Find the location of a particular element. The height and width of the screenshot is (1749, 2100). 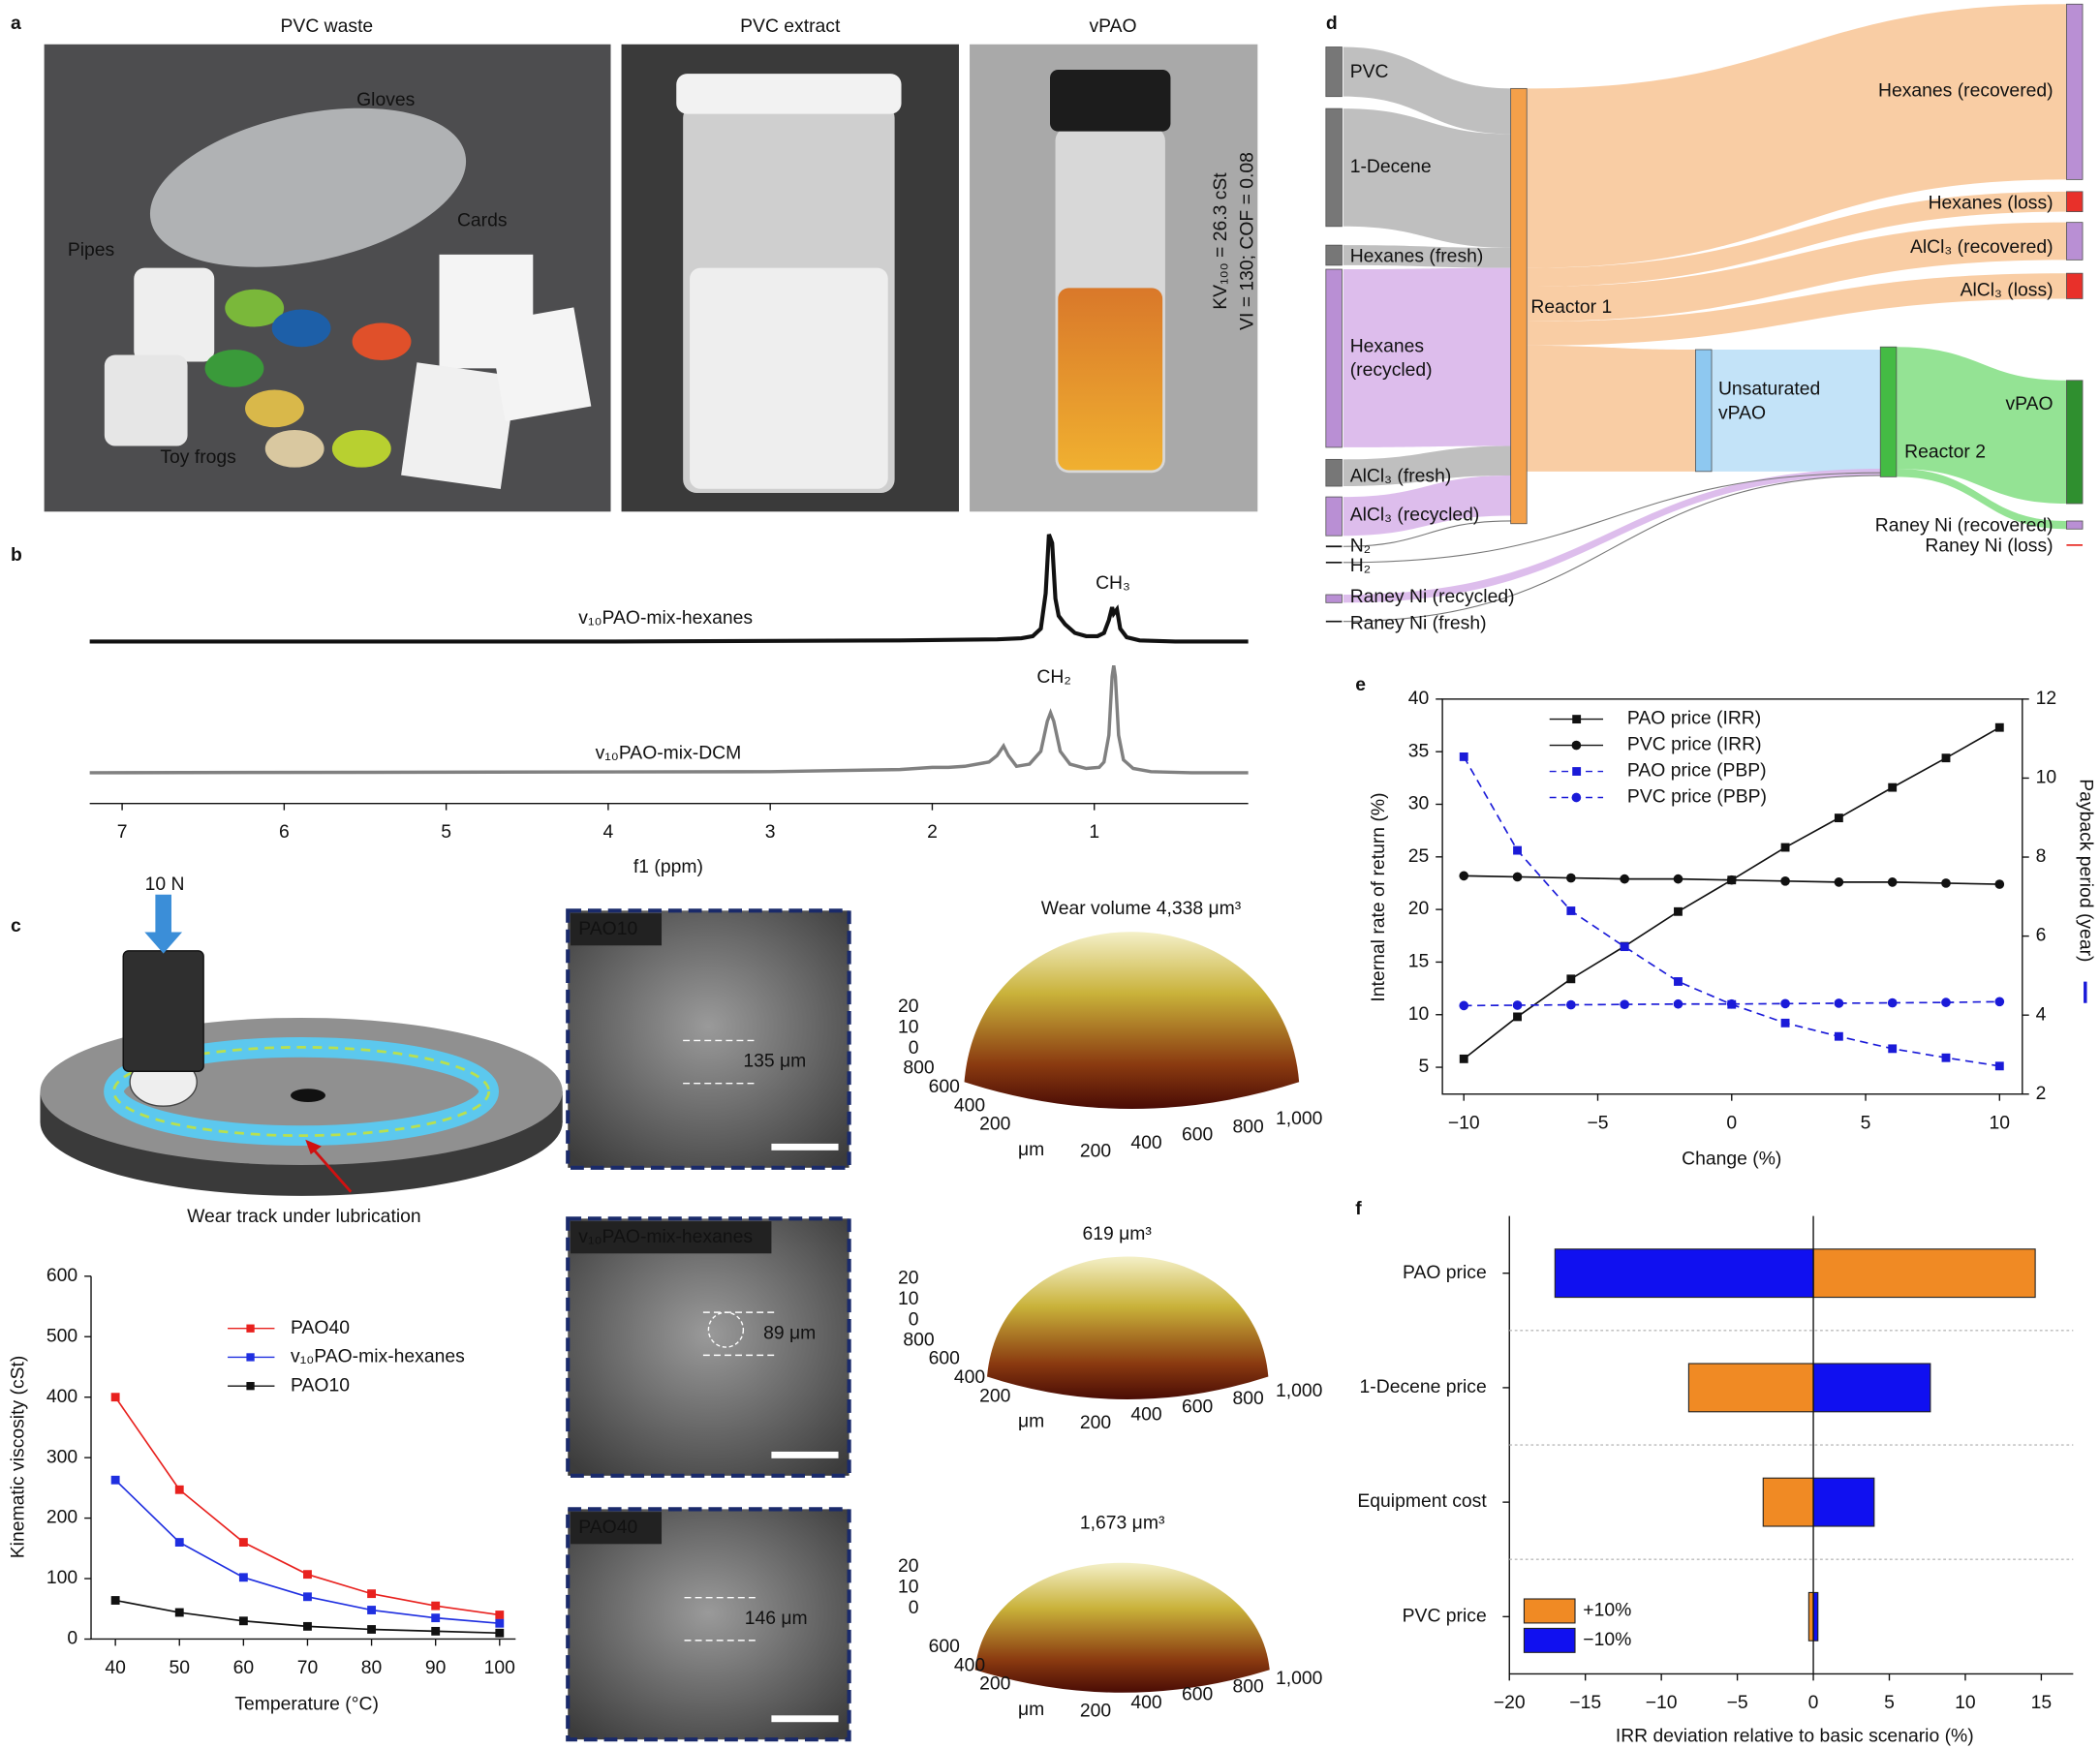

legend-label: −10% is located at coordinates (1607, 1639).